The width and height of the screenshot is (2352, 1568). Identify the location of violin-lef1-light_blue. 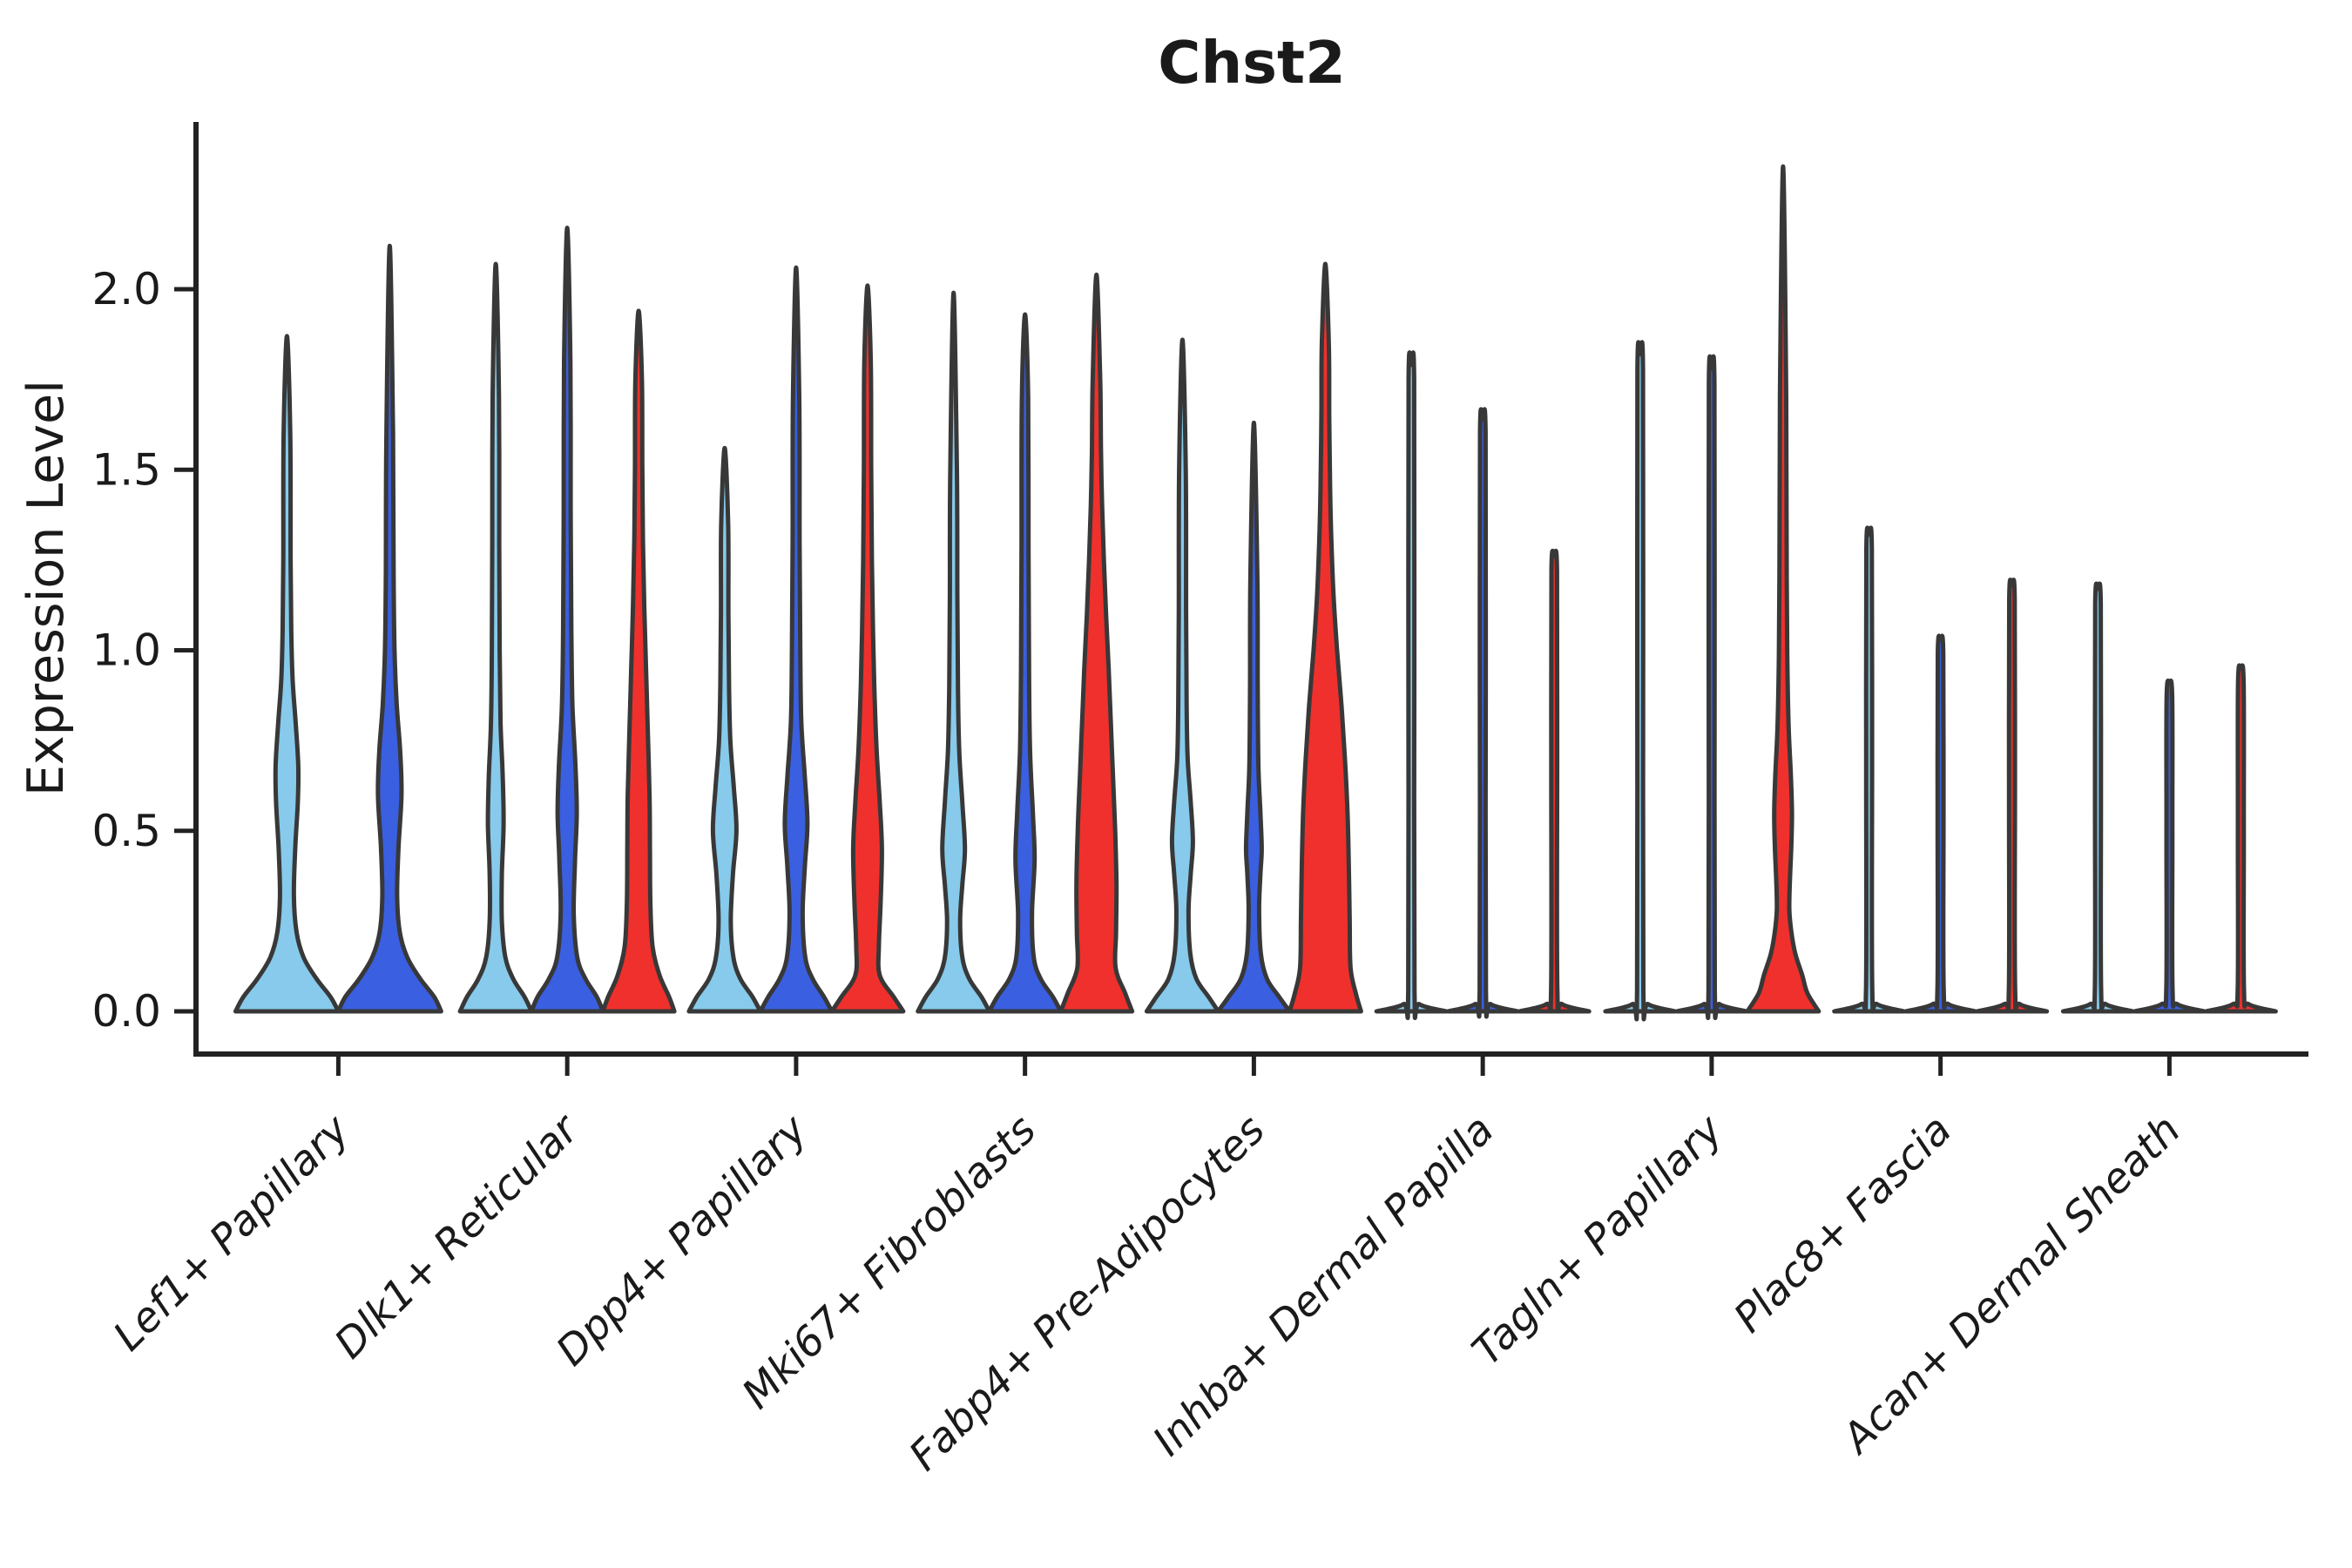
(287, 674).